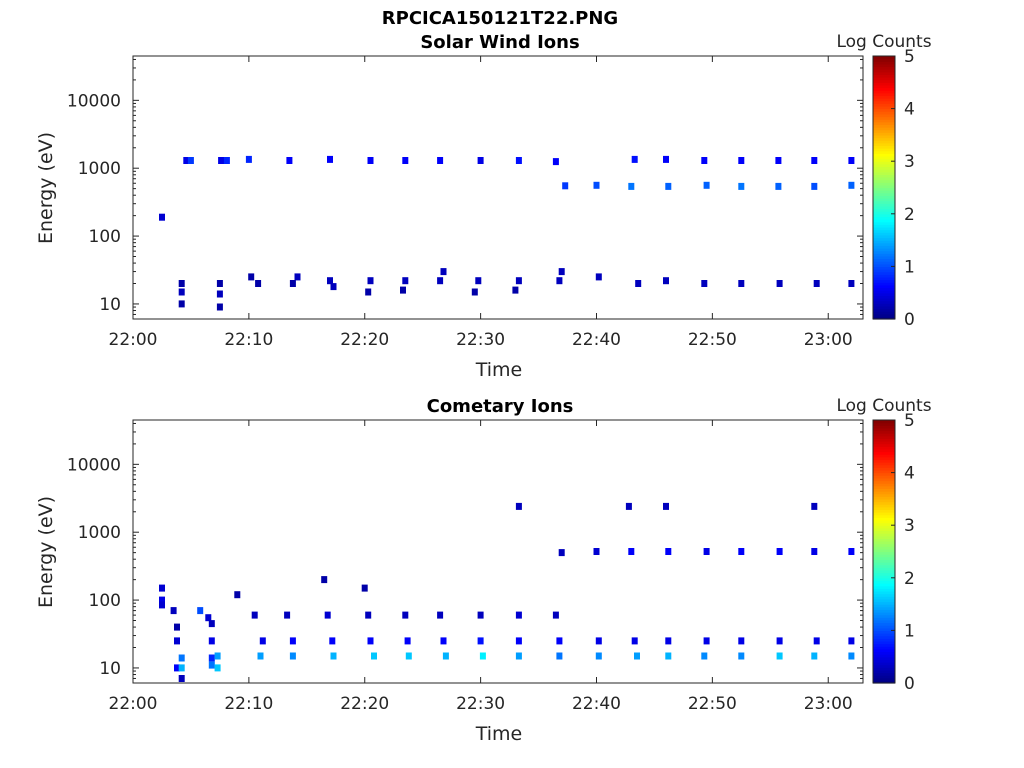  I want to click on cometary-x-tick-label: 22:40, so click(596, 704).